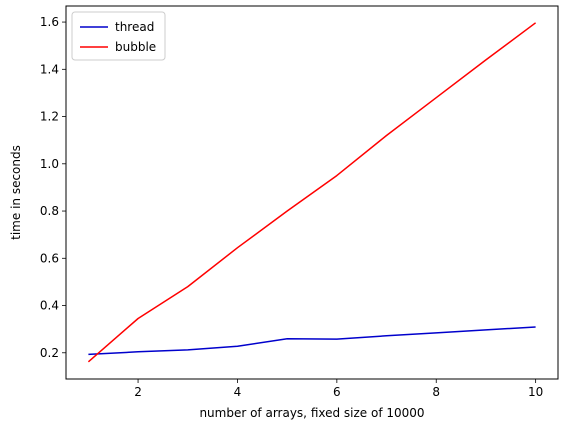 The width and height of the screenshot is (567, 432). Describe the element at coordinates (49, 258) in the screenshot. I see `y-tick-label: 0.6` at that location.